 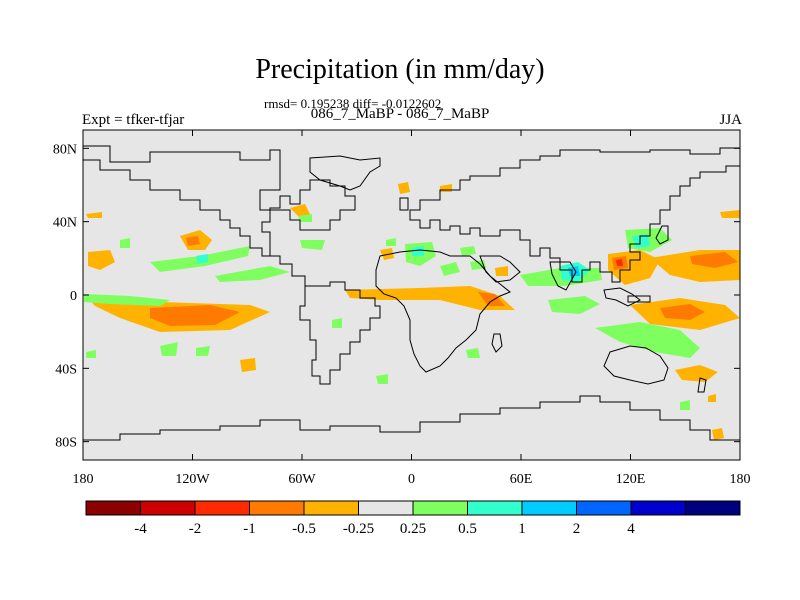 What do you see at coordinates (302, 479) in the screenshot?
I see `lon-tick-label: 60W` at bounding box center [302, 479].